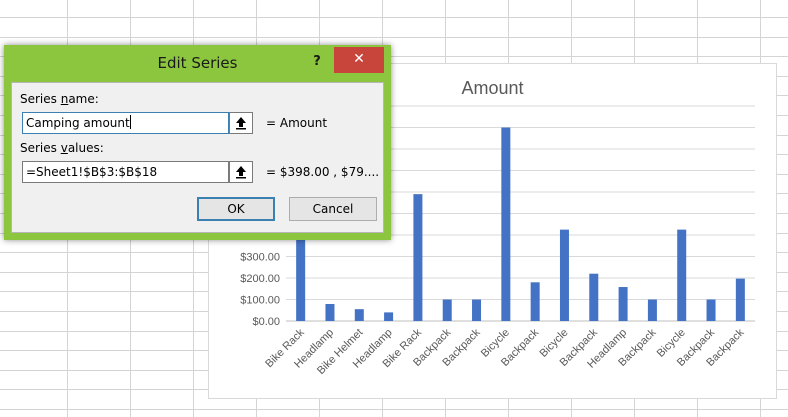  I want to click on y-tick-label: $0.00, so click(266, 322).